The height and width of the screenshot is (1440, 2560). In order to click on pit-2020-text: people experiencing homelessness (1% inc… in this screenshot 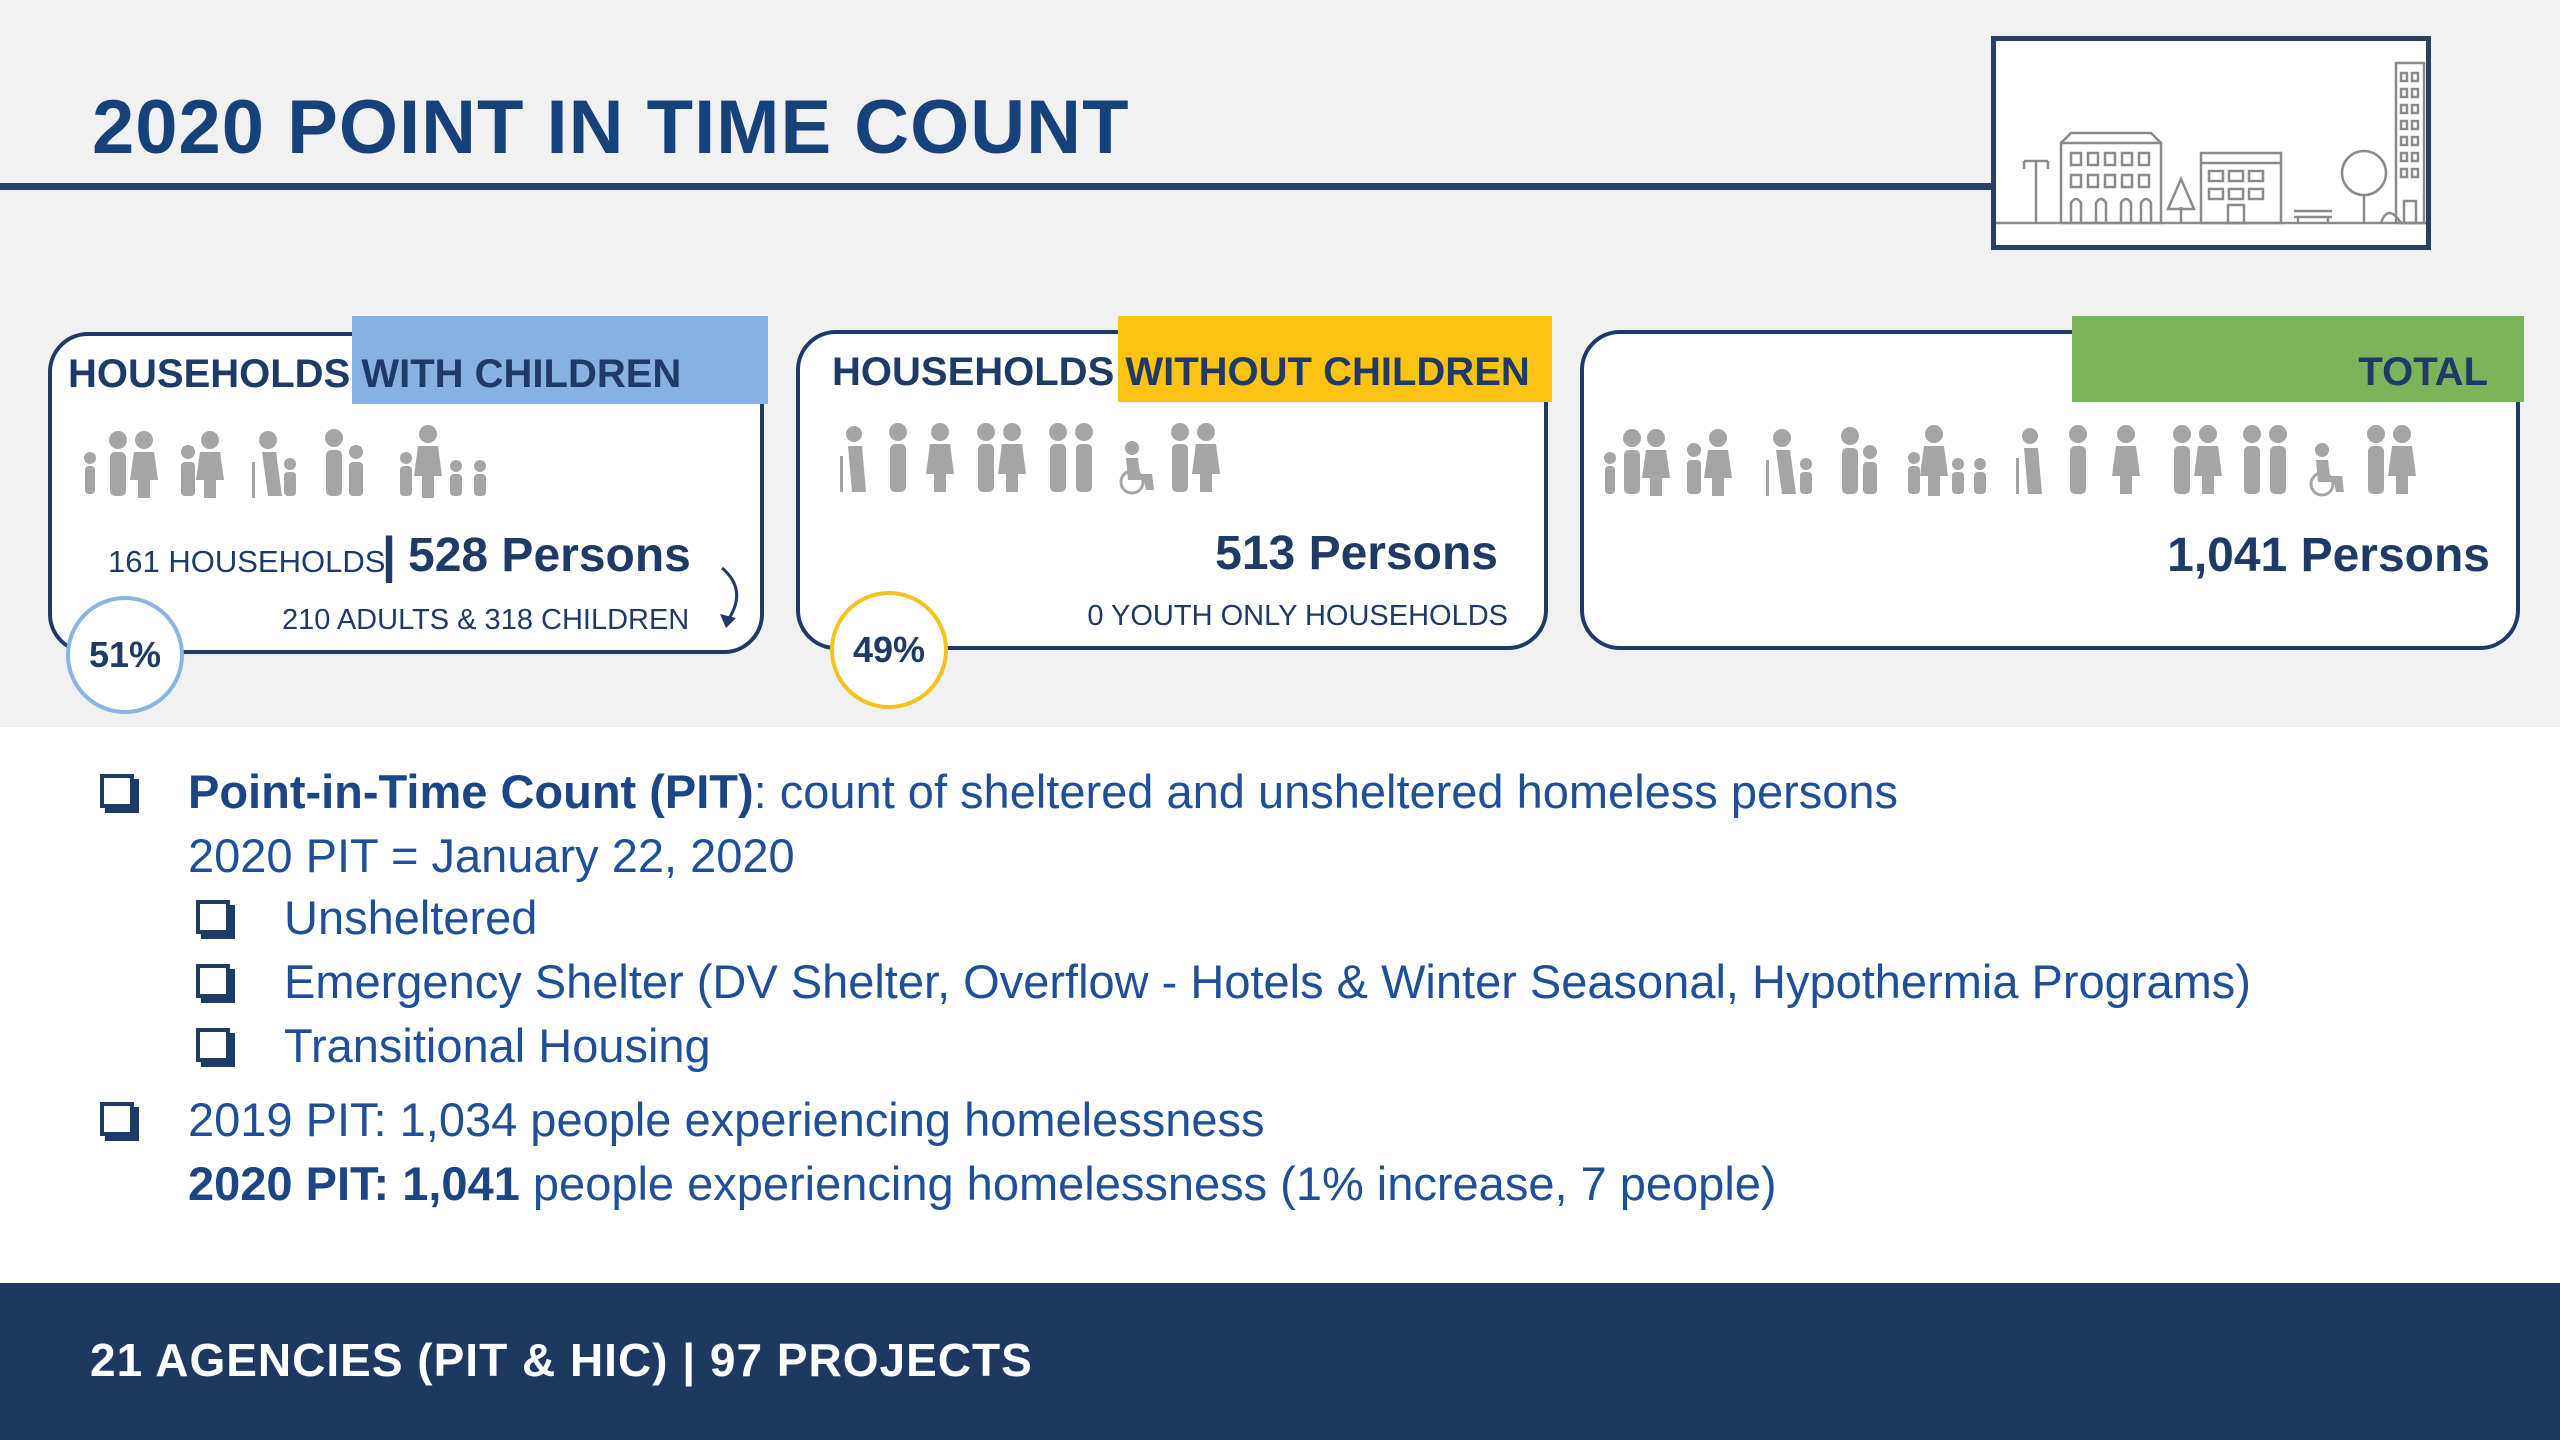, I will do `click(1148, 1183)`.